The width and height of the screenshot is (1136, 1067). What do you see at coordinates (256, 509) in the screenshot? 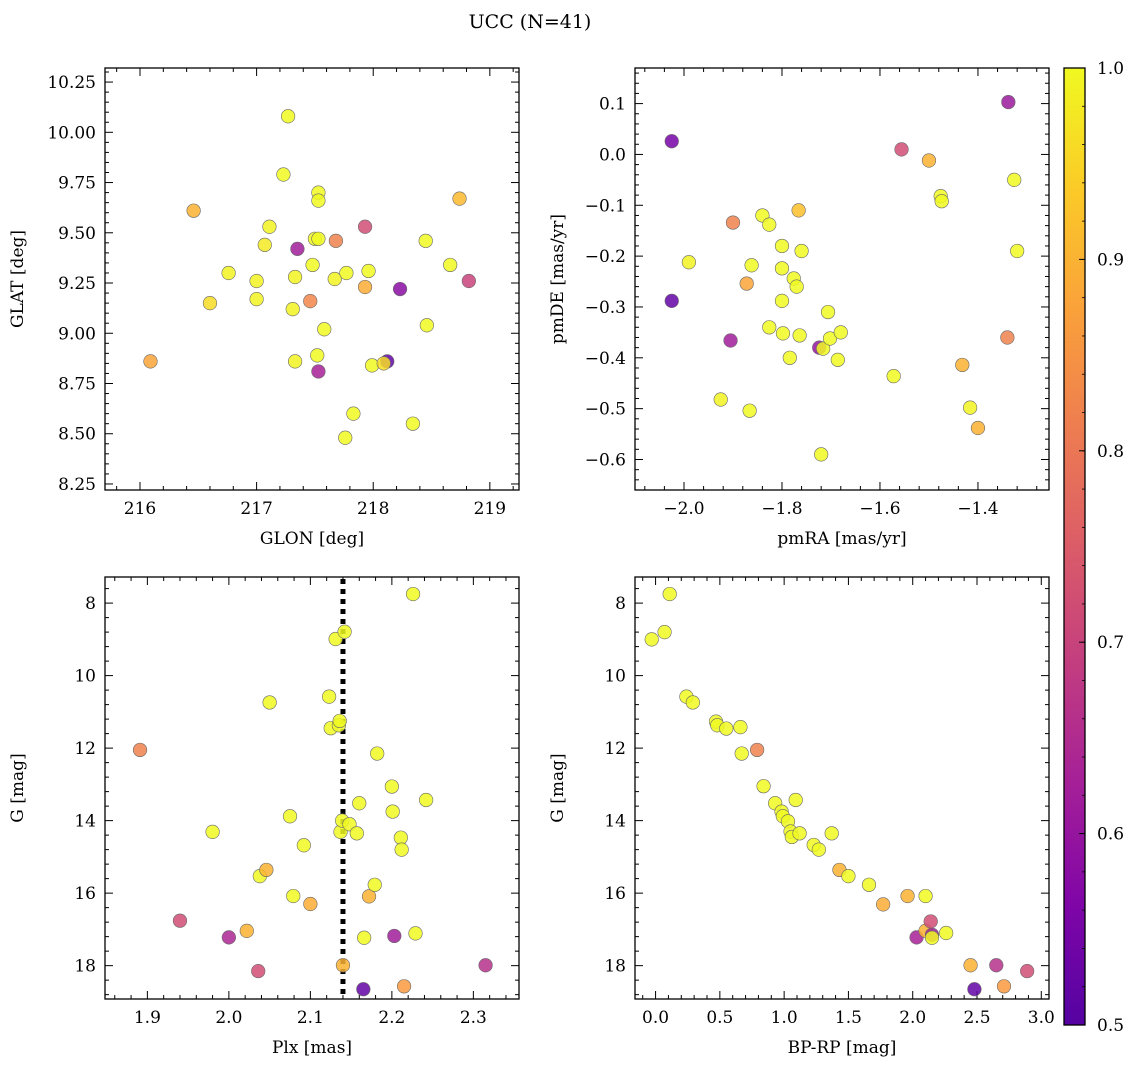
I see `x-tick-label: 217` at bounding box center [256, 509].